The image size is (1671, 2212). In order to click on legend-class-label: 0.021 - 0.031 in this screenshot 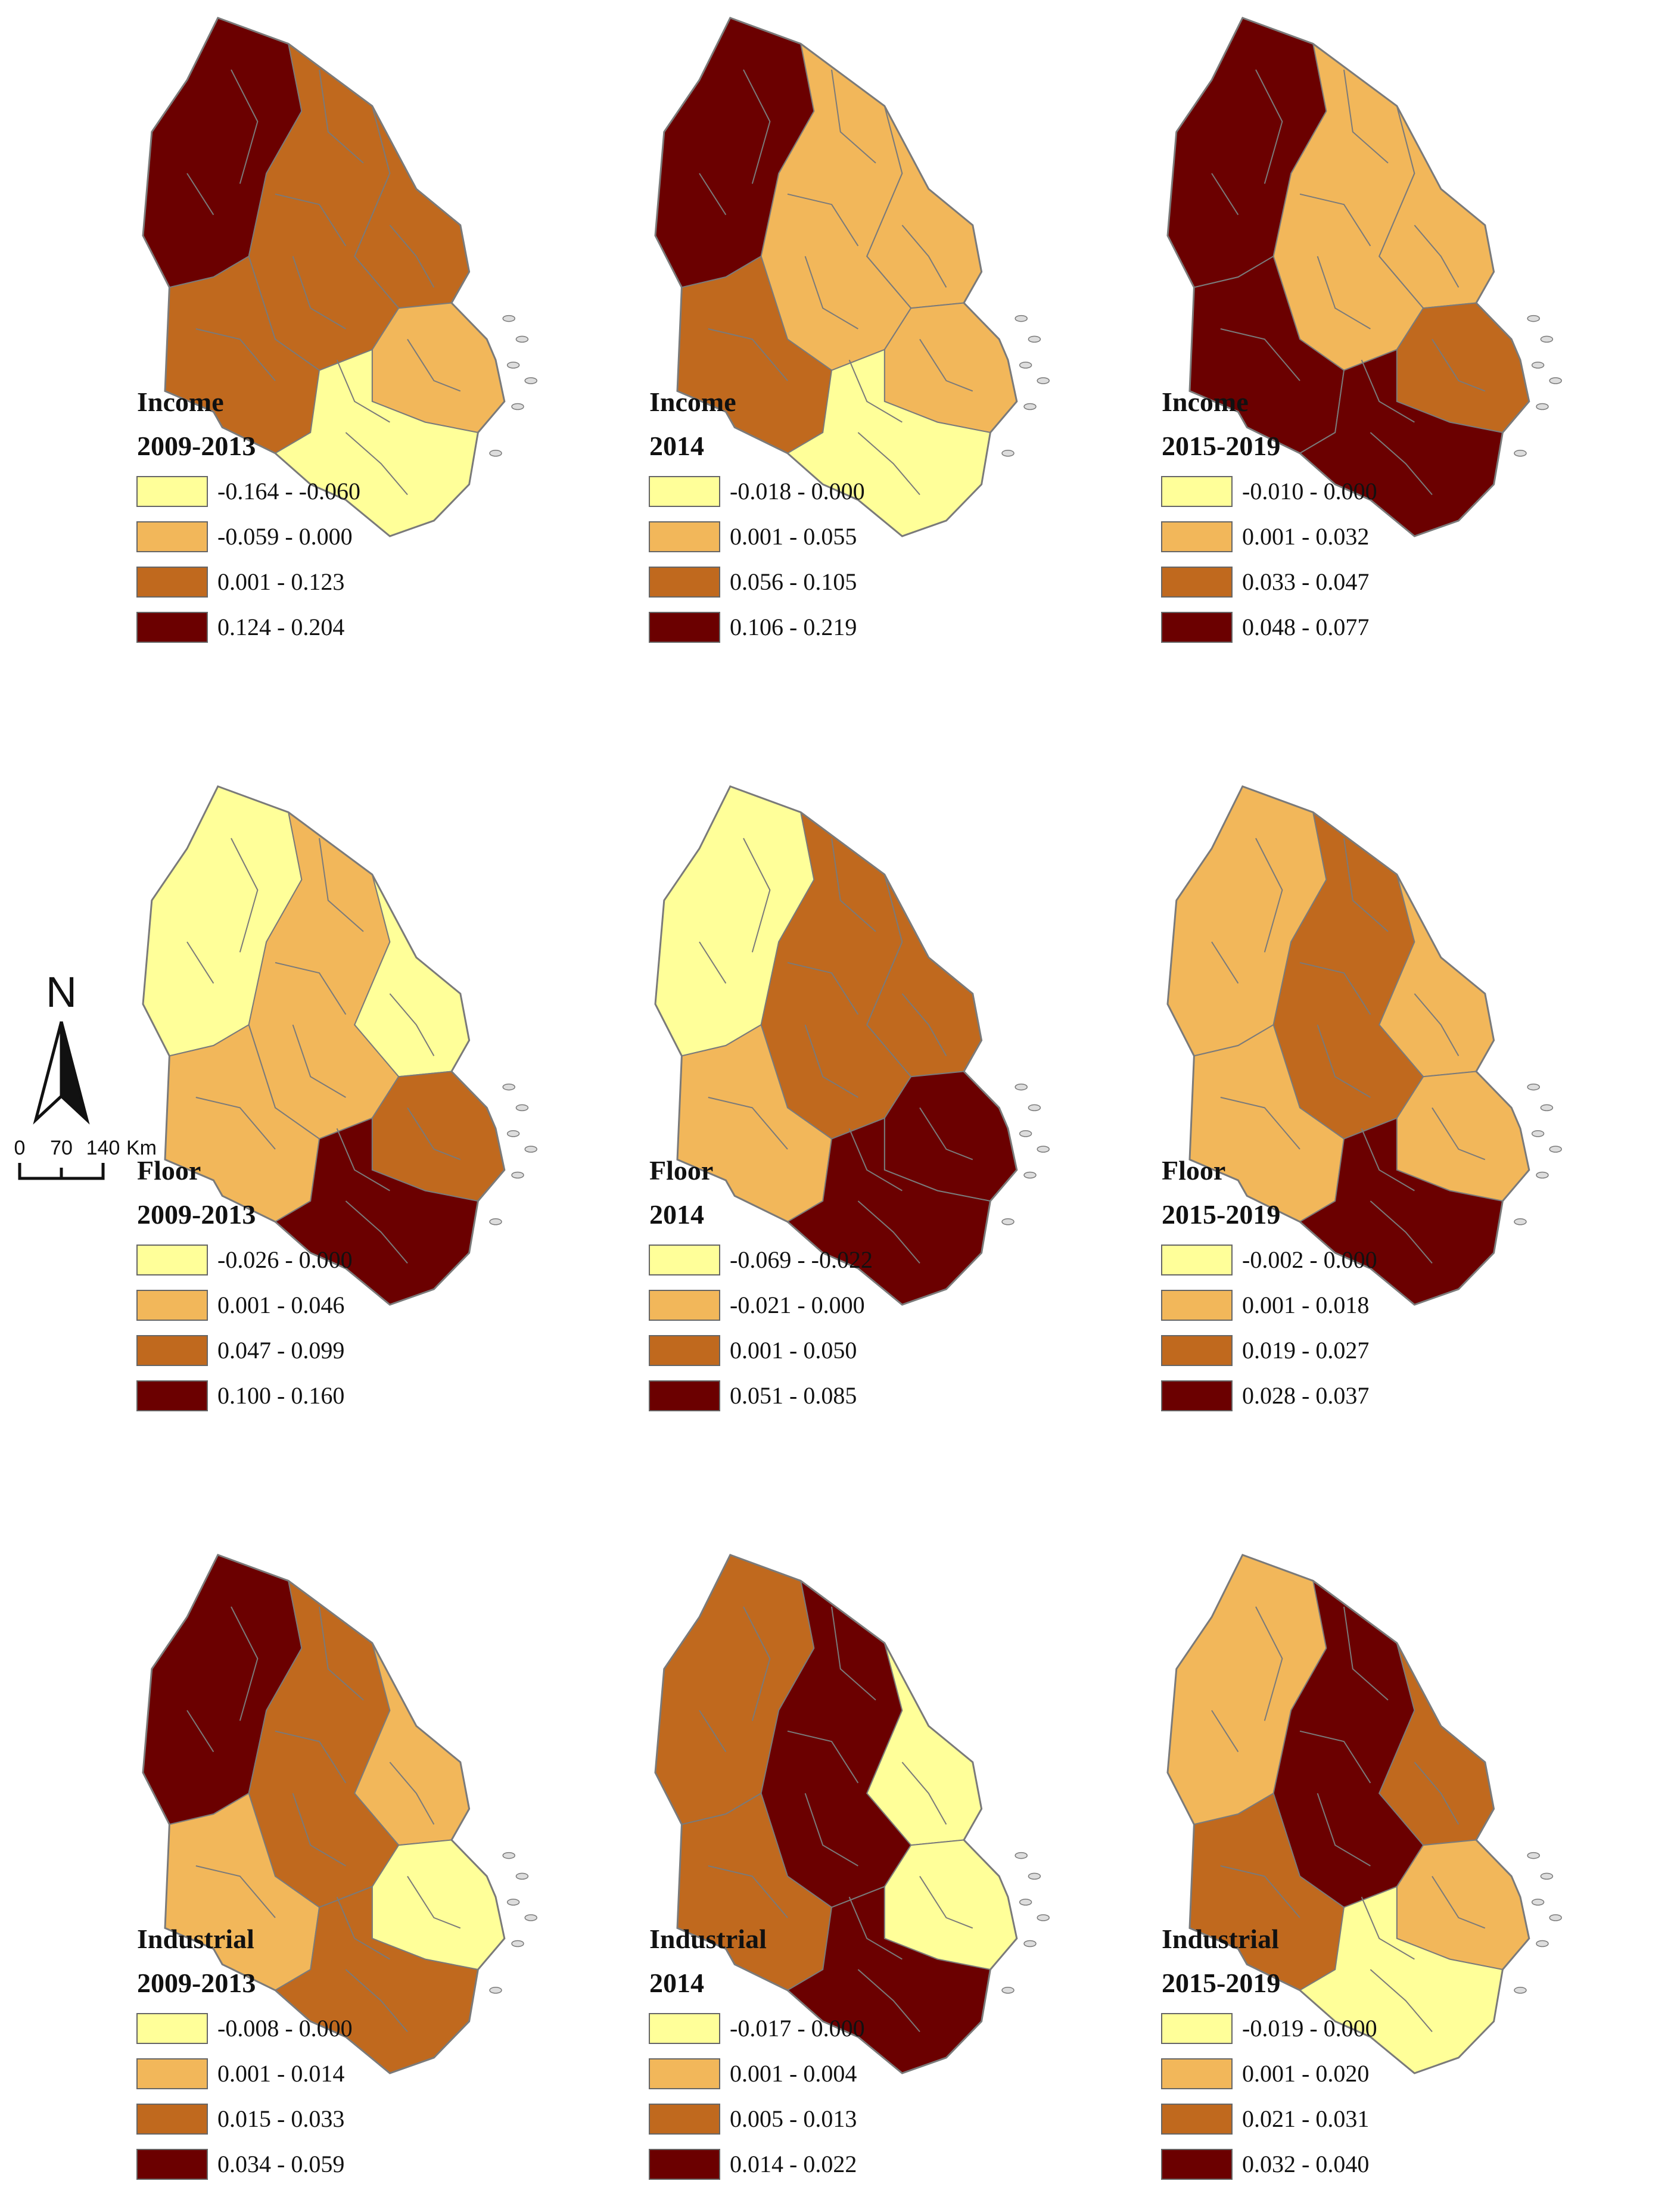, I will do `click(1305, 2118)`.